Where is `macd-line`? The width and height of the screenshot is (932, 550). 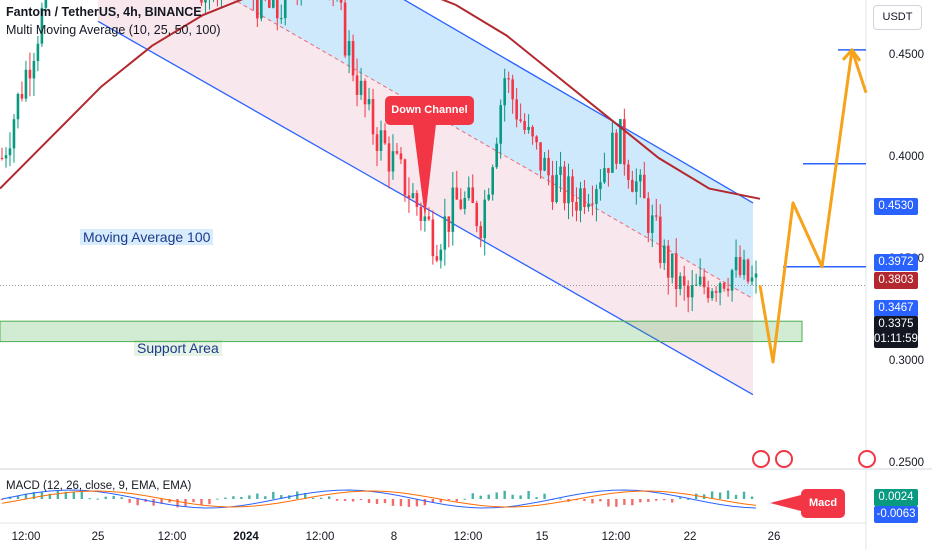
macd-line is located at coordinates (379, 499).